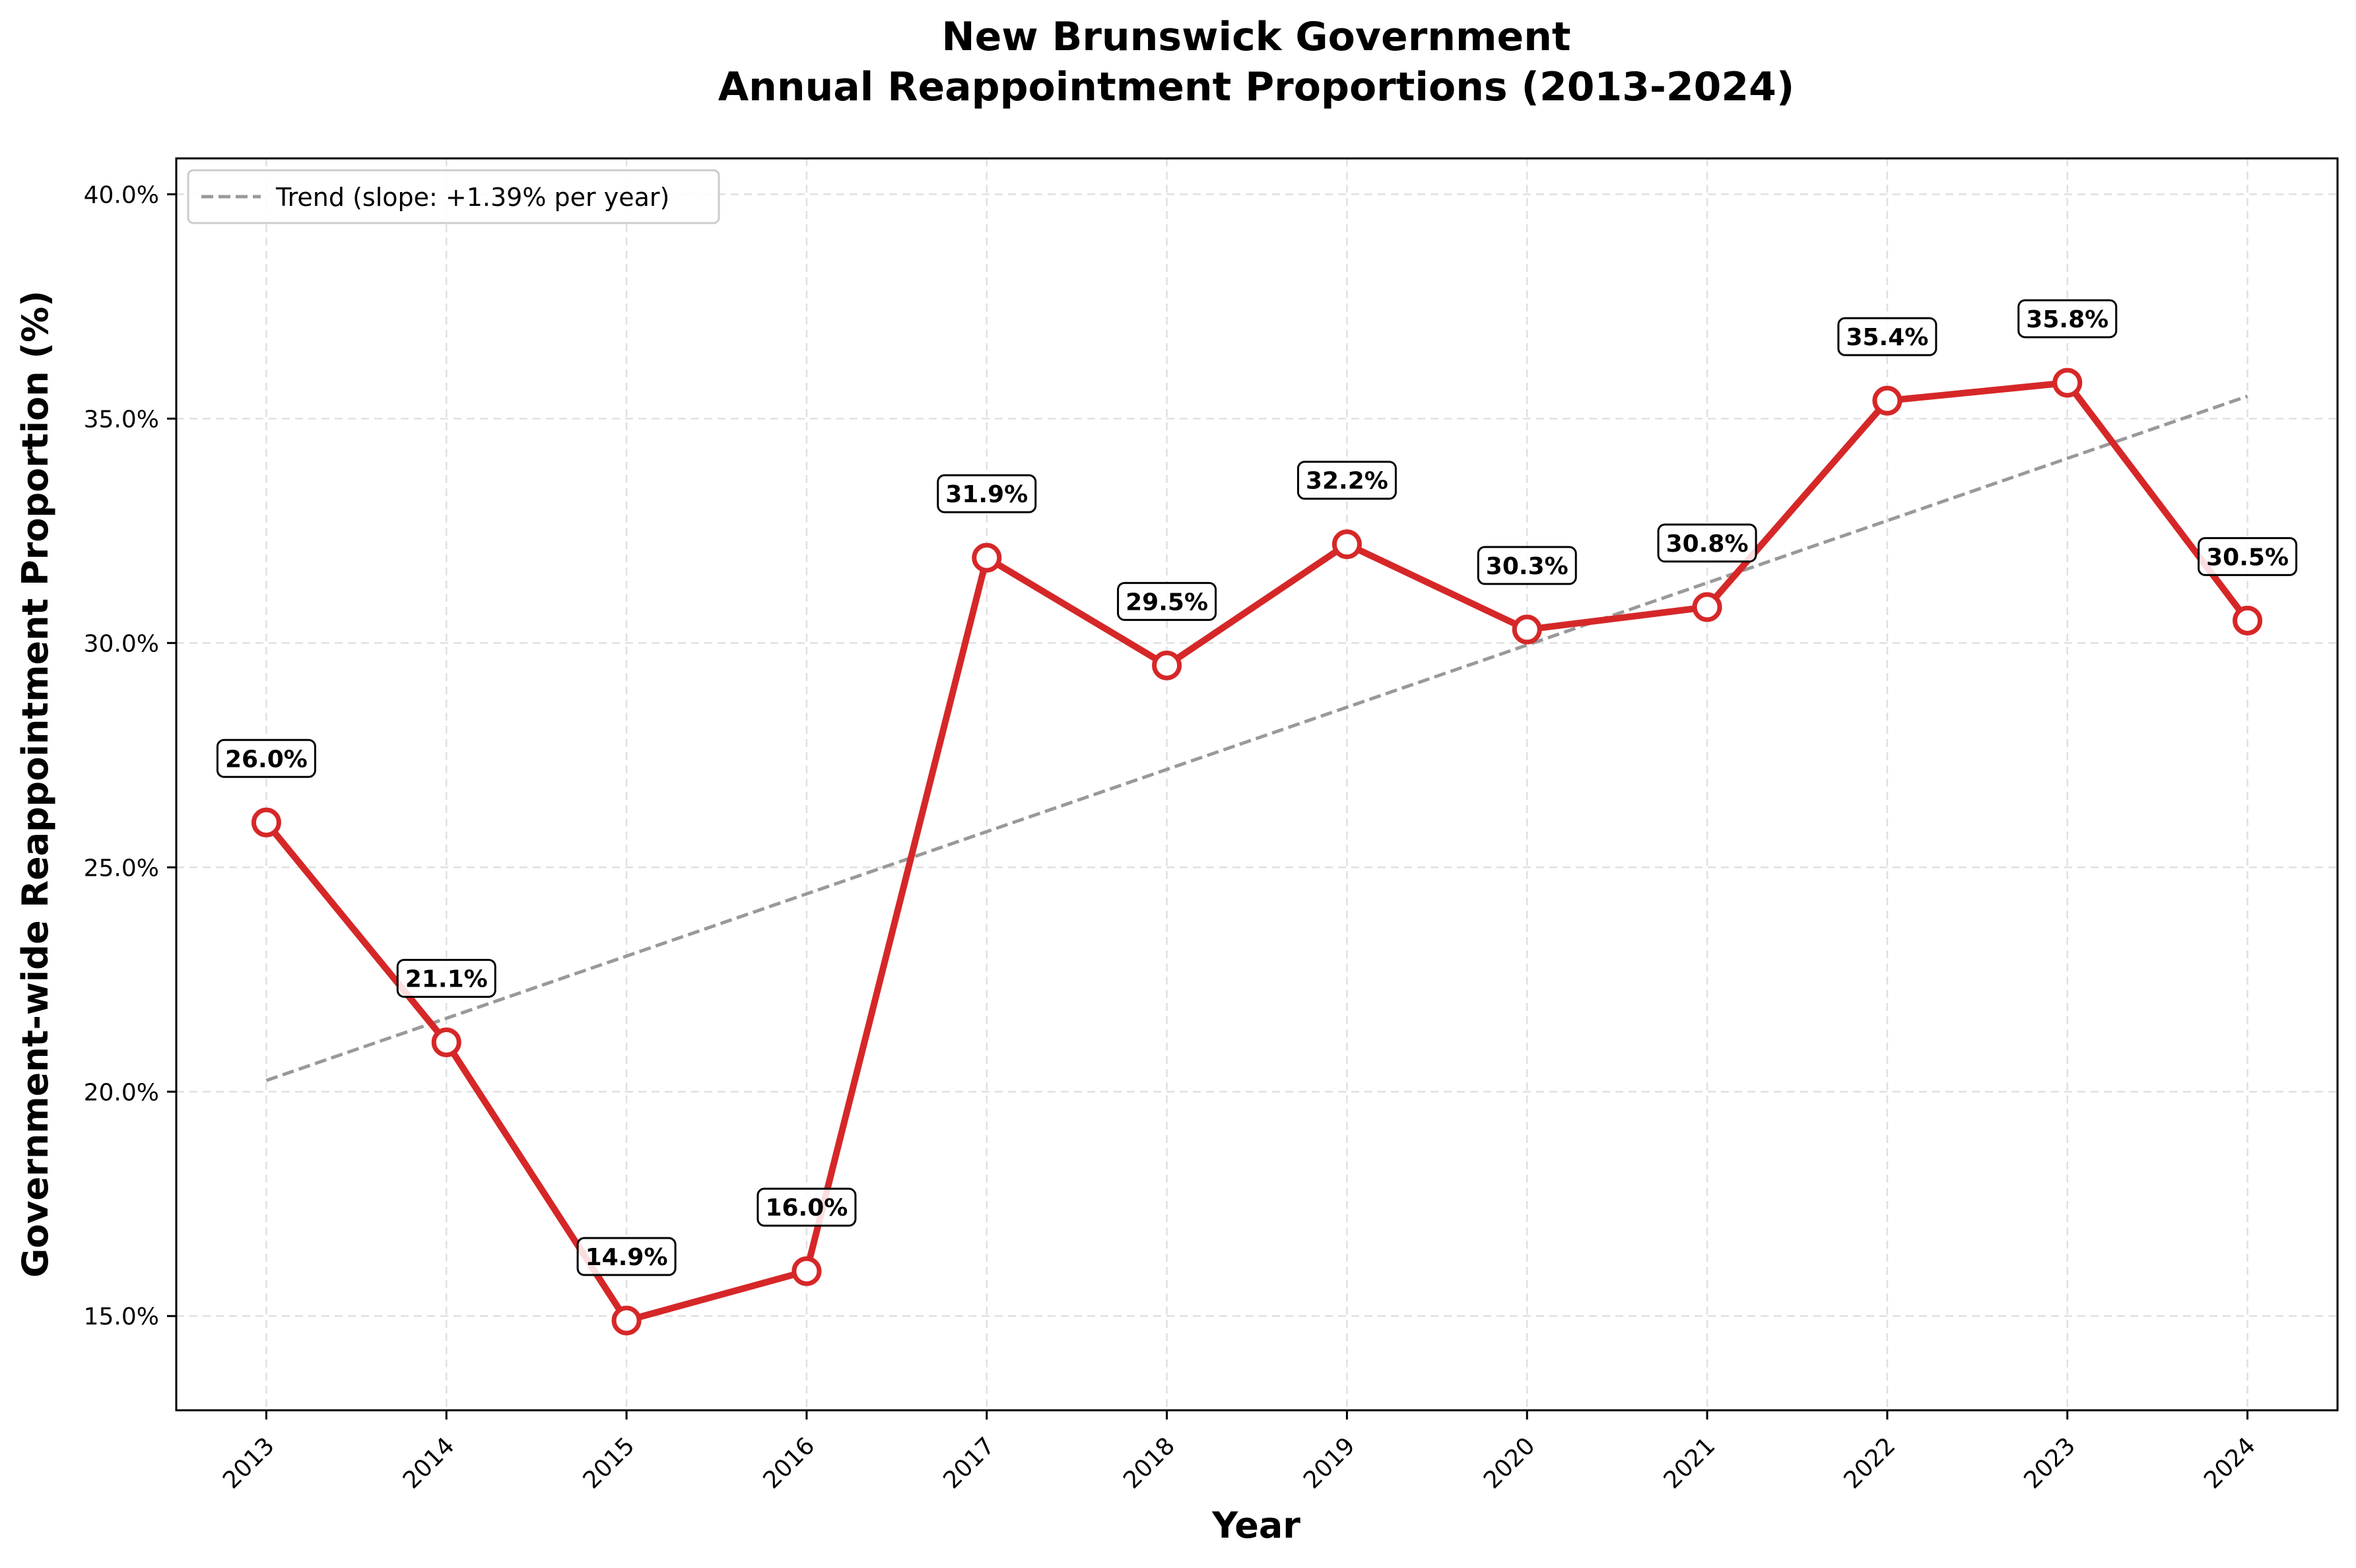 The width and height of the screenshot is (2356, 1568). I want to click on y-tick-label: 20.0%, so click(121, 1092).